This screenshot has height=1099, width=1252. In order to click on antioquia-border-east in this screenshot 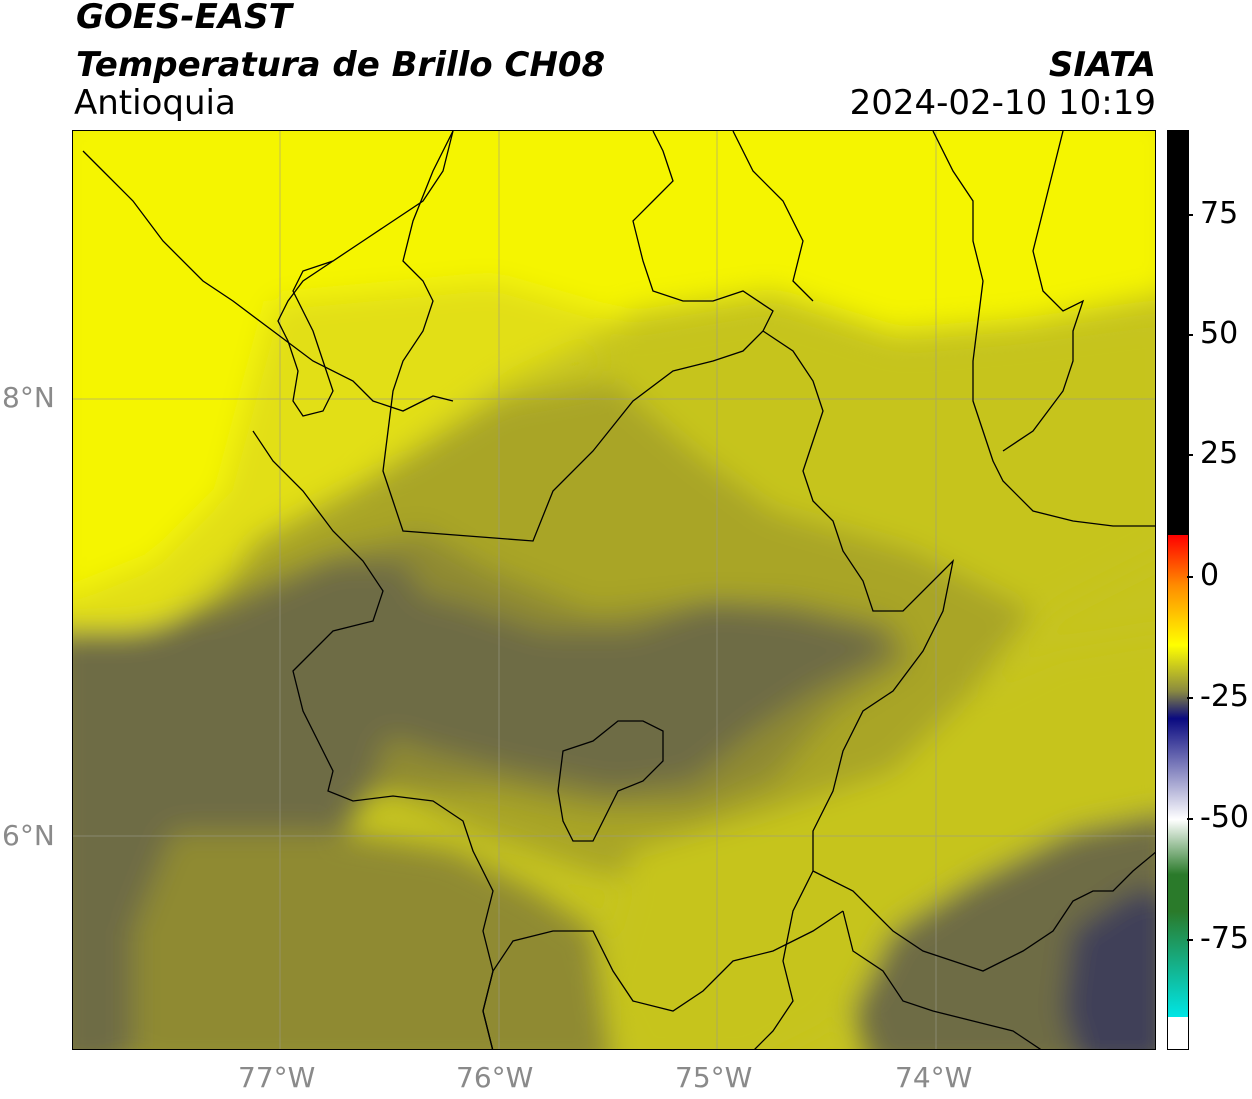, I will do `click(854, 689)`.